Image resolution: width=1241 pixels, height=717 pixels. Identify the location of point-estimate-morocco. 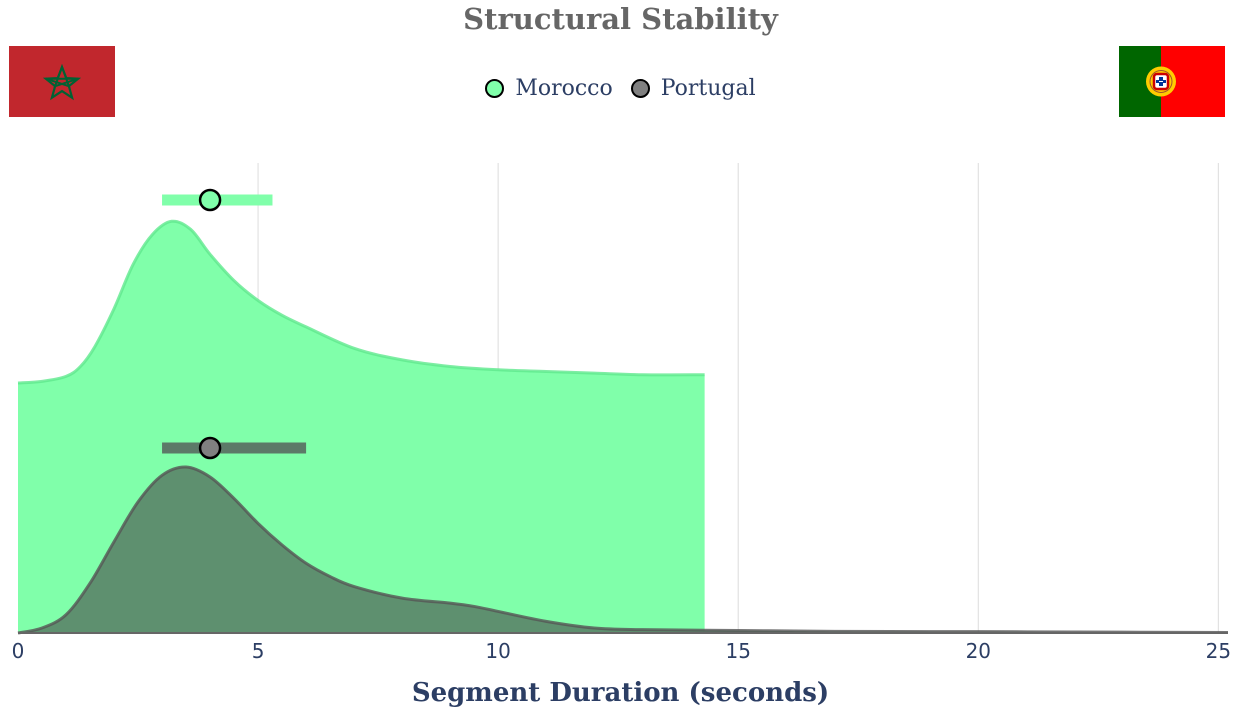
(210, 200).